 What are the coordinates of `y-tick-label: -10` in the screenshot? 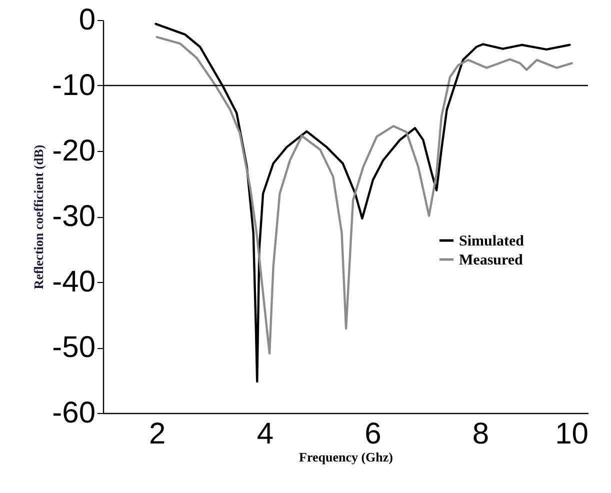 It's located at (74, 85).